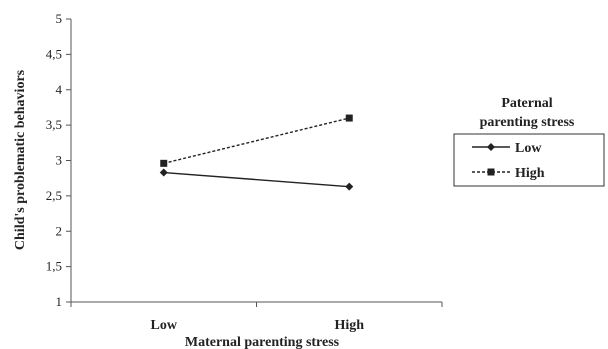  What do you see at coordinates (526, 103) in the screenshot?
I see `legend-title-line-1: Paternal` at bounding box center [526, 103].